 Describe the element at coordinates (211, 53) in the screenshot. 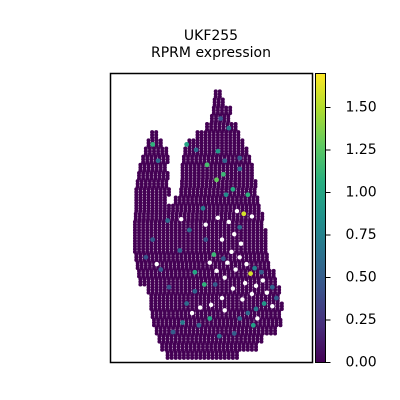

I see `chart-title-line-2: RPRM expression` at that location.